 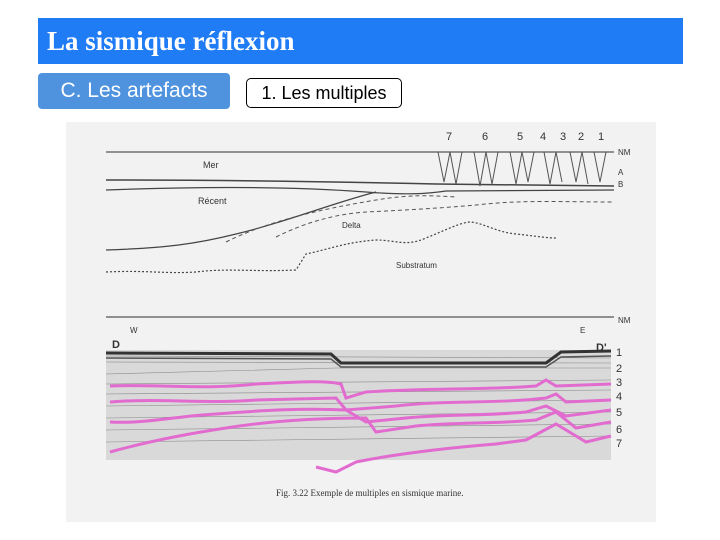 What do you see at coordinates (416, 265) in the screenshot?
I see `label-substratum: Substratum` at bounding box center [416, 265].